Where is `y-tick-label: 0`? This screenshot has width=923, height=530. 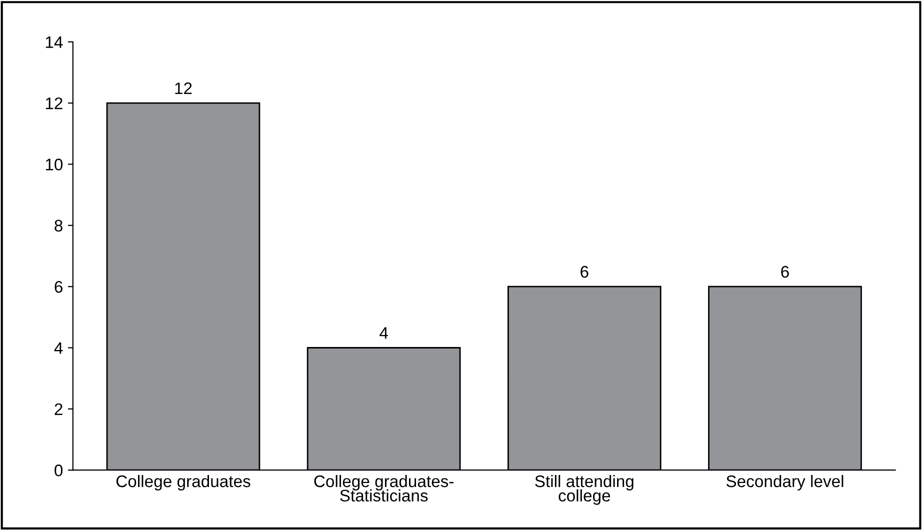 y-tick-label: 0 is located at coordinates (58, 470).